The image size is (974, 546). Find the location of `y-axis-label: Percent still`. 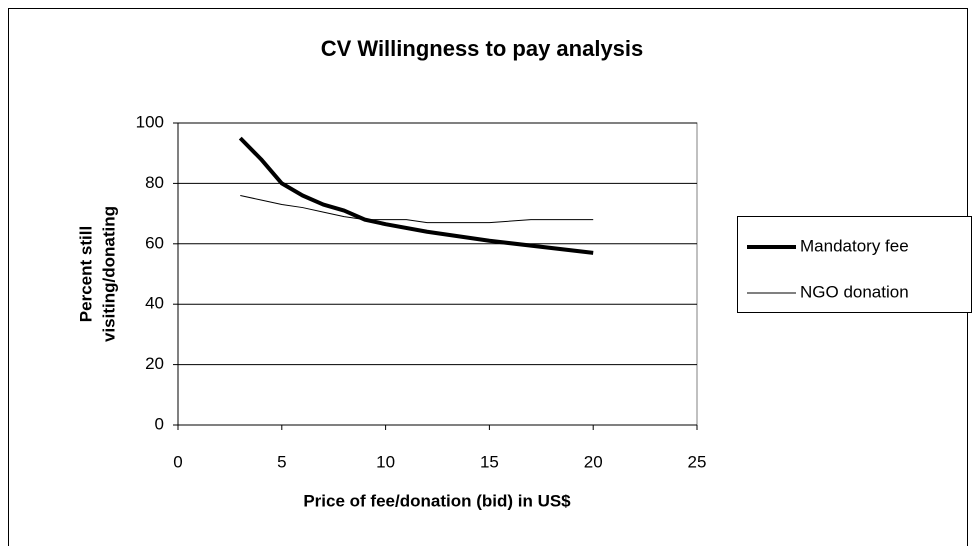

y-axis-label: Percent still is located at coordinates (85, 274).